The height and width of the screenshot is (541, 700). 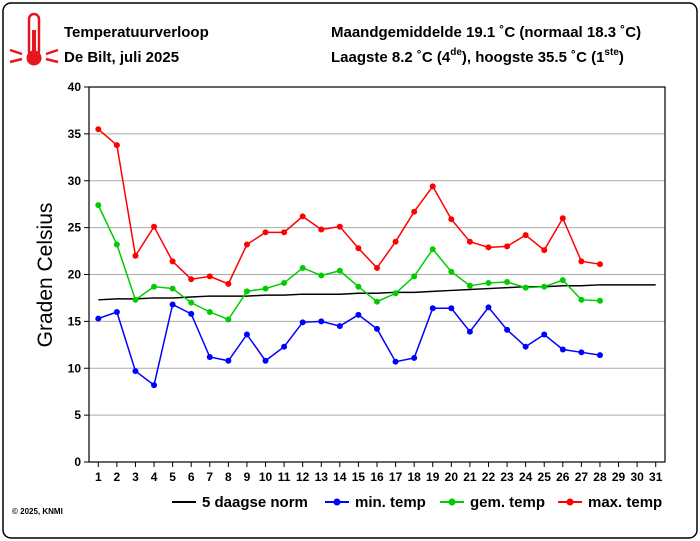 What do you see at coordinates (625, 502) in the screenshot?
I see `legend-label: max. temp` at bounding box center [625, 502].